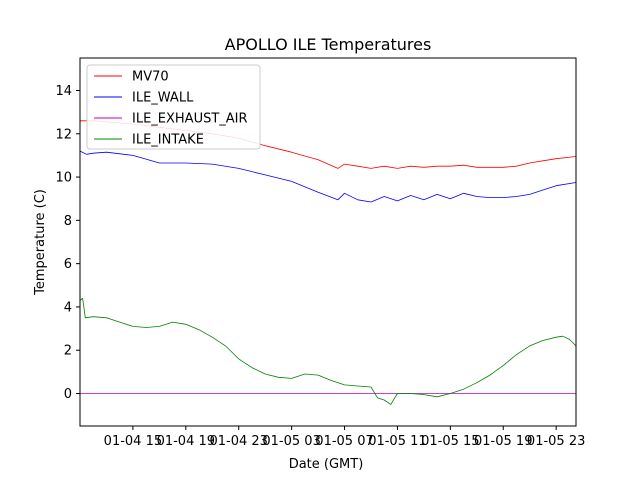 Image resolution: width=640 pixels, height=484 pixels. Describe the element at coordinates (326, 464) in the screenshot. I see `x-axis-label: Date (GMT)` at that location.